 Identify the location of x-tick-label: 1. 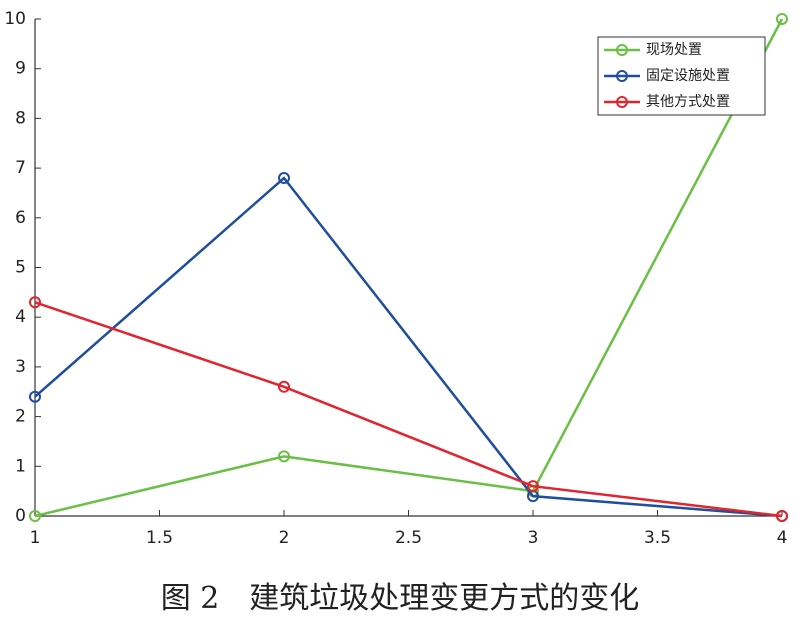
(35, 538).